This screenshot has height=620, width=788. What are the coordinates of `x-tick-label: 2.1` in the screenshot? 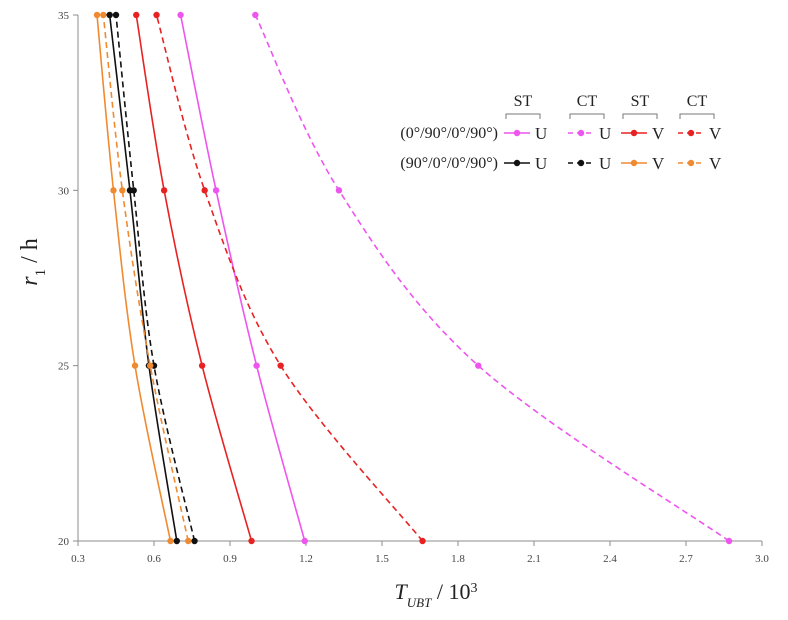 It's located at (534, 559).